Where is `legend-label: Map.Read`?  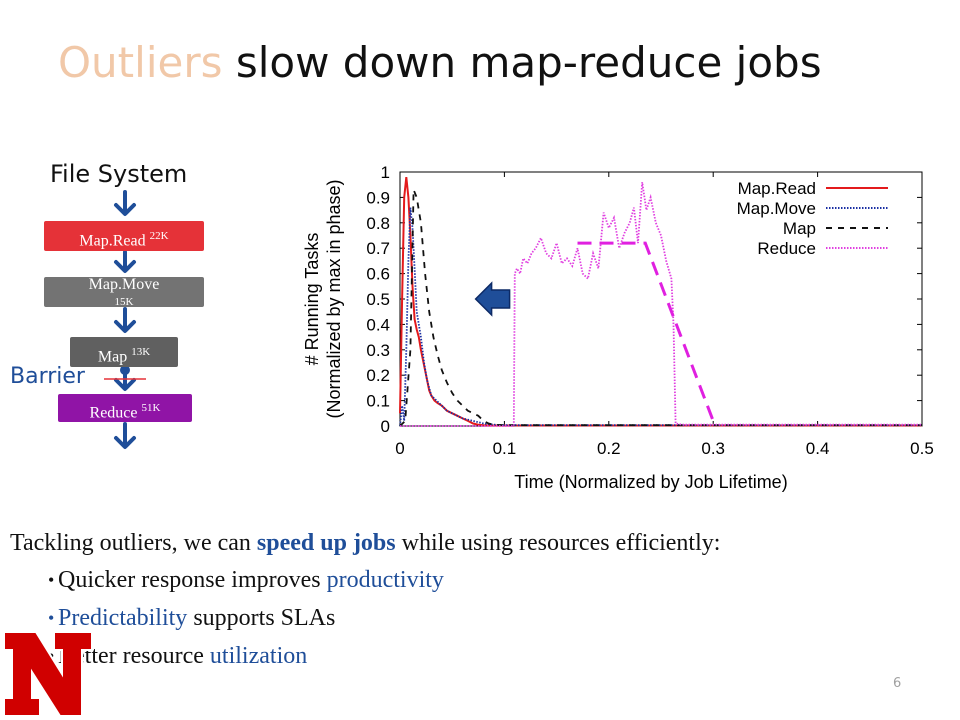 legend-label: Map.Read is located at coordinates (777, 188).